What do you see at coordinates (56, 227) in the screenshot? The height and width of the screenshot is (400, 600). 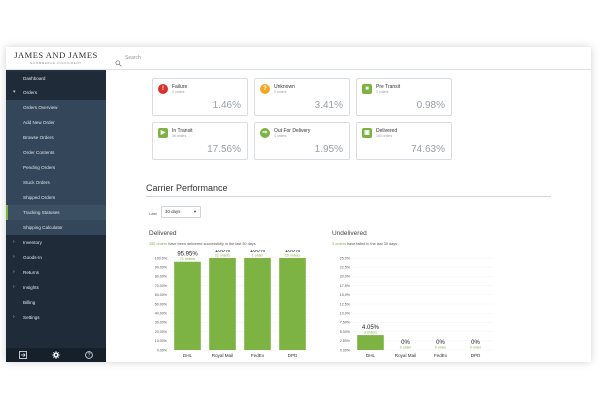 I see `sidebar-item-shipping-calculator: Shipping Calculator` at bounding box center [56, 227].